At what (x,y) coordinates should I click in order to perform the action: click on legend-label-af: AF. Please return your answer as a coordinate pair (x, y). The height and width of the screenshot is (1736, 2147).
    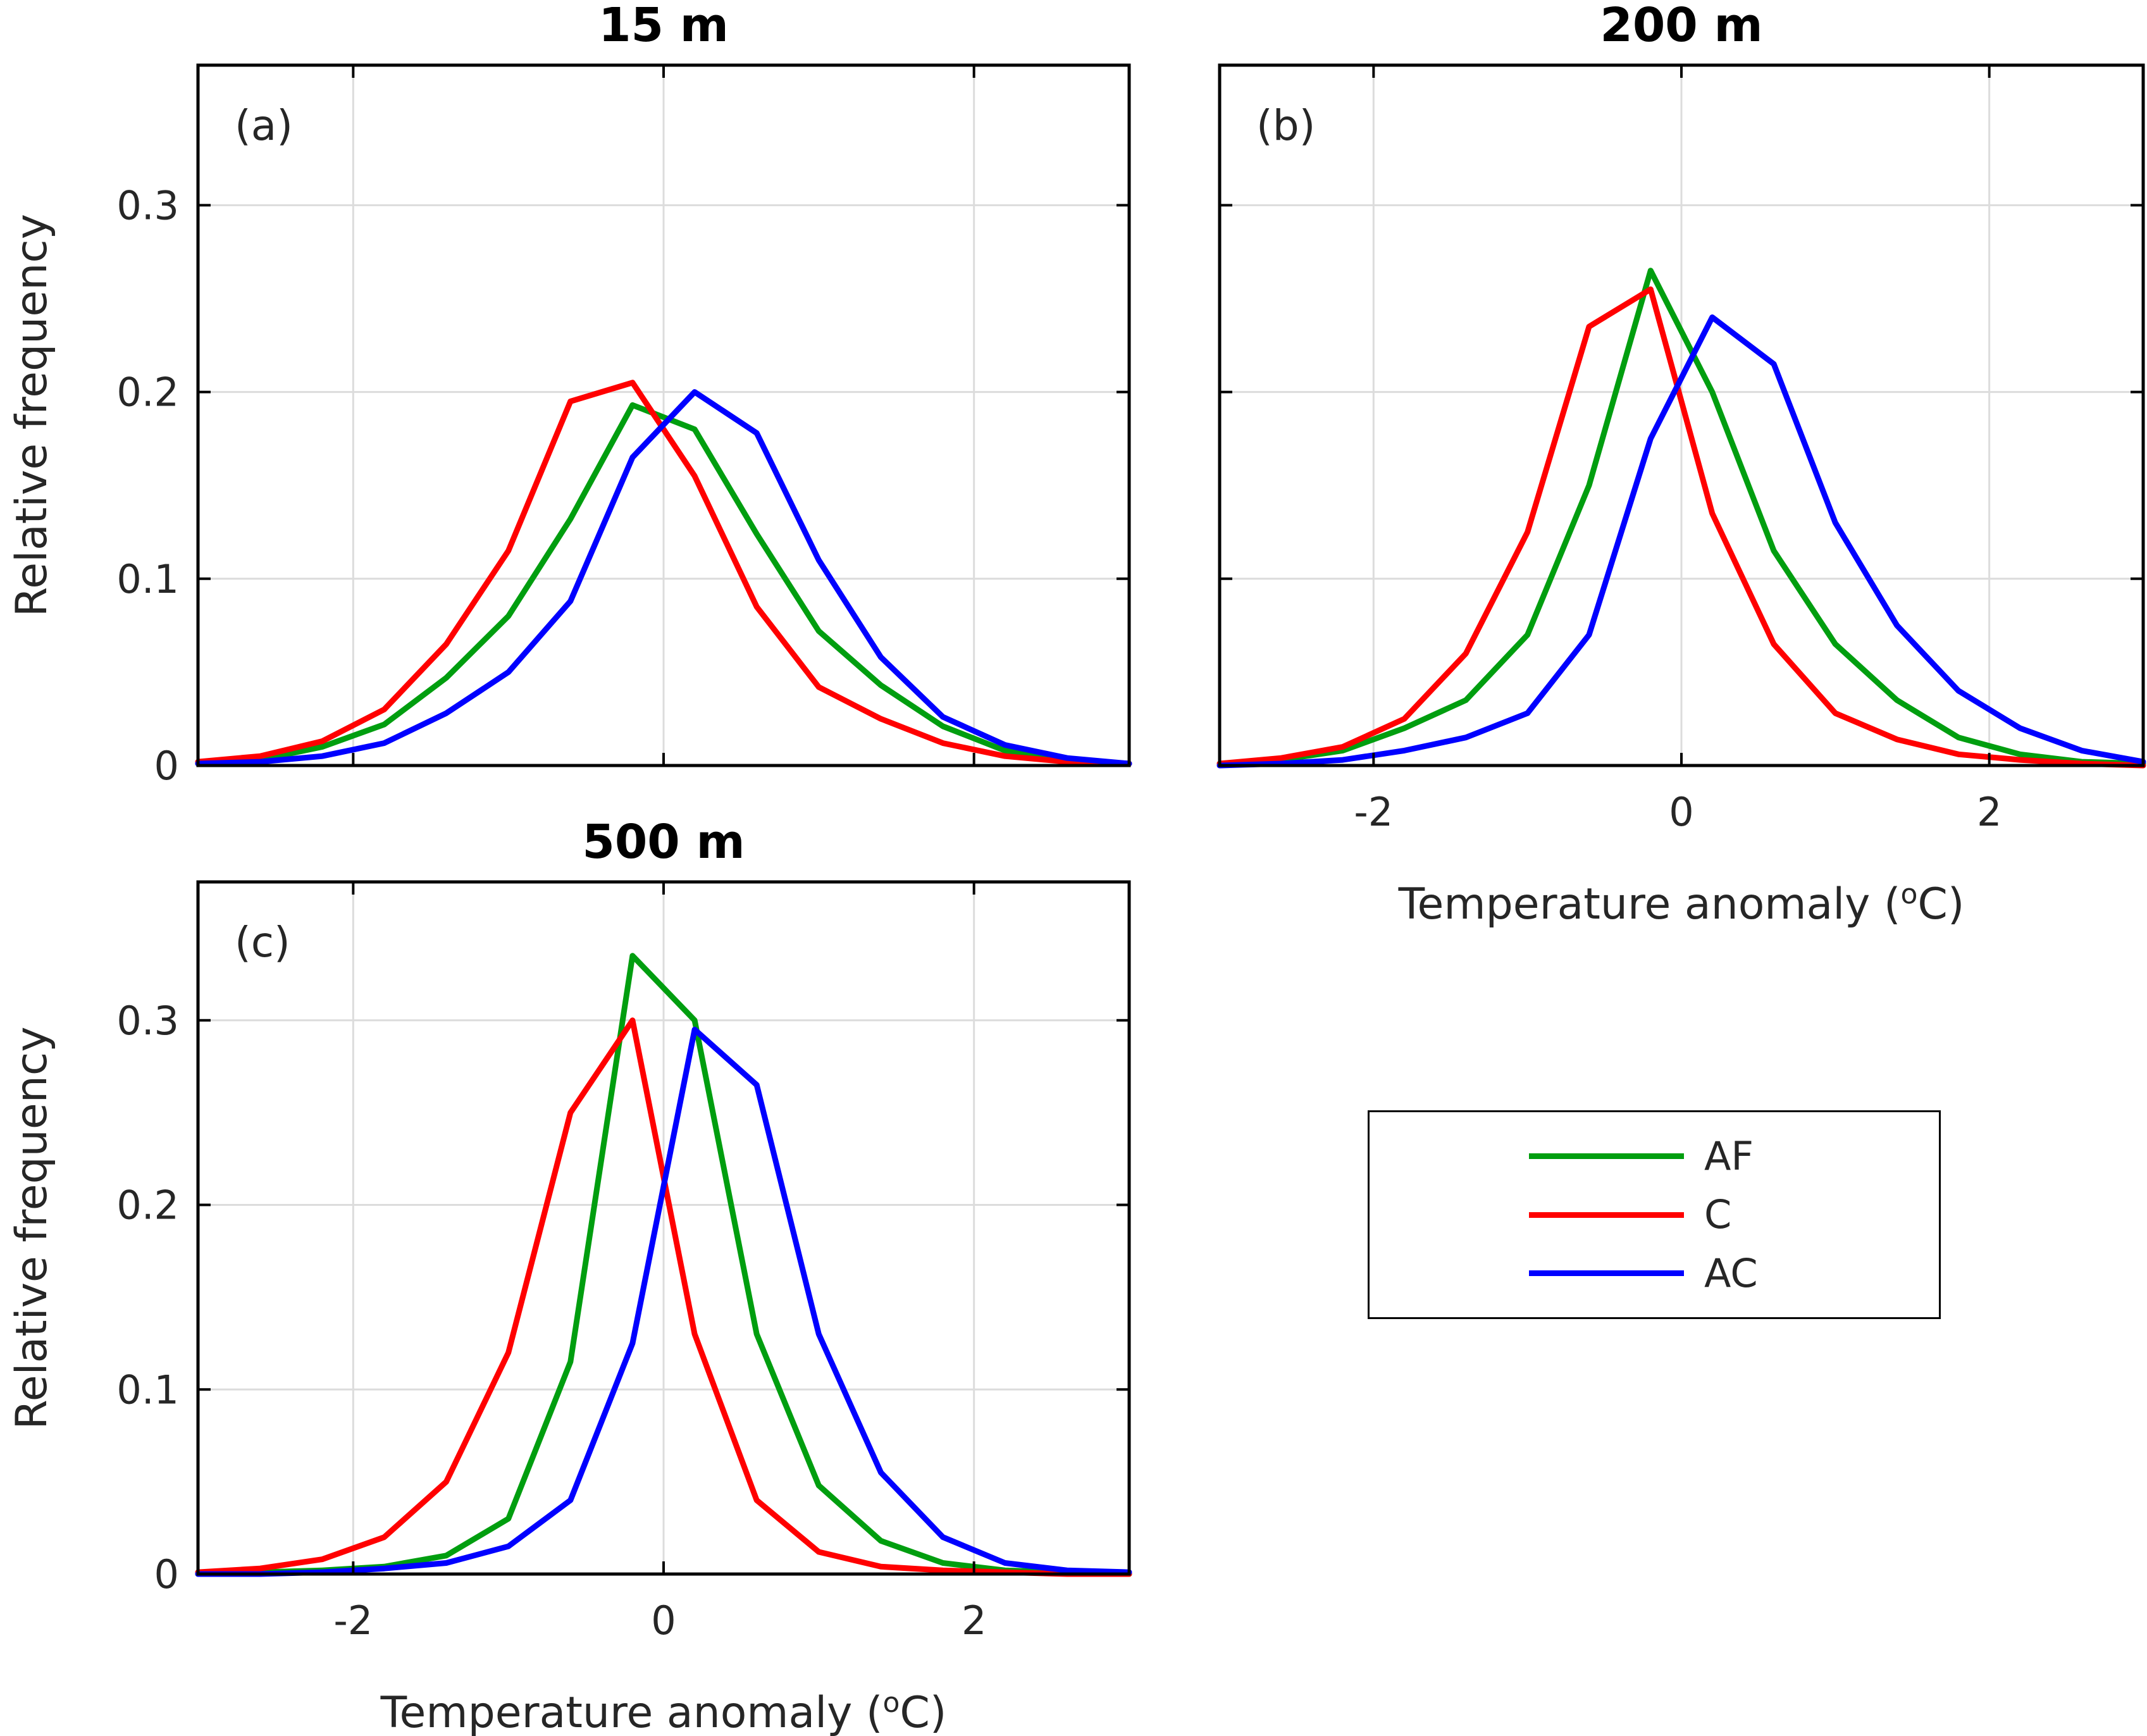
    Looking at the image, I should click on (1729, 1155).